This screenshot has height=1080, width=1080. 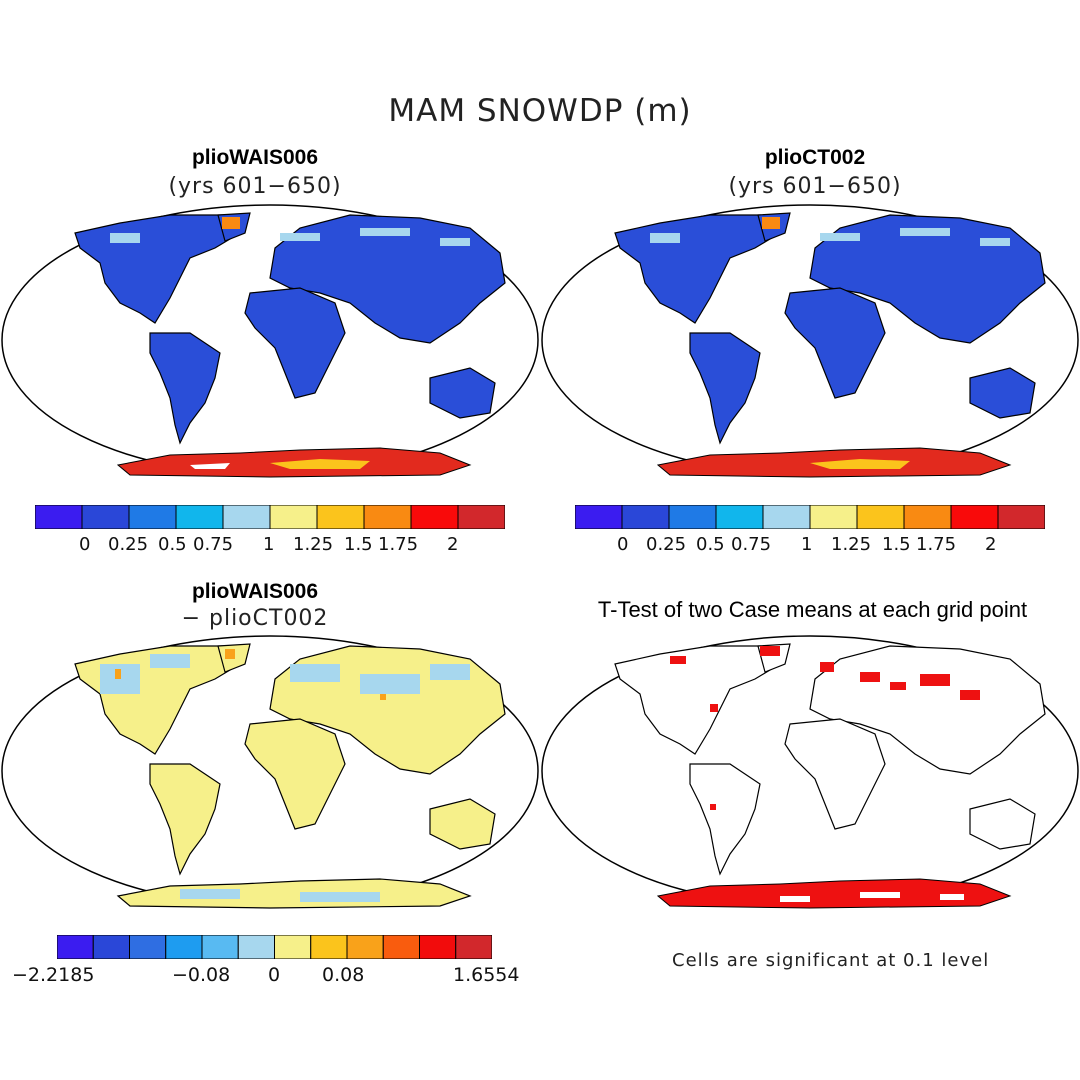 What do you see at coordinates (896, 544) in the screenshot?
I see `cbar2-label-6: 1.5` at bounding box center [896, 544].